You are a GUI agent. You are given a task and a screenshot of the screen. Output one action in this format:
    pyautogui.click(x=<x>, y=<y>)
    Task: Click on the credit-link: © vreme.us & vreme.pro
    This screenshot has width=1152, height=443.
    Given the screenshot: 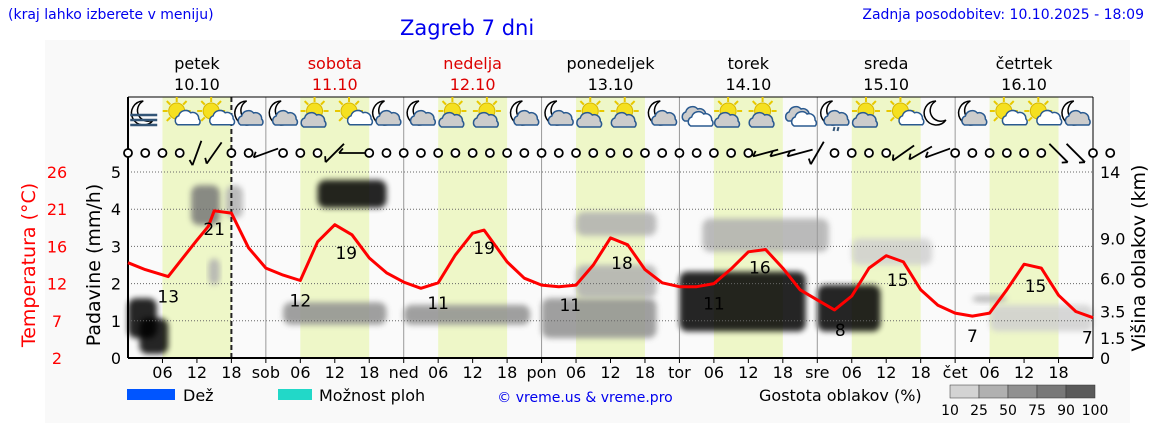 What is the action you would take?
    pyautogui.click(x=584, y=398)
    